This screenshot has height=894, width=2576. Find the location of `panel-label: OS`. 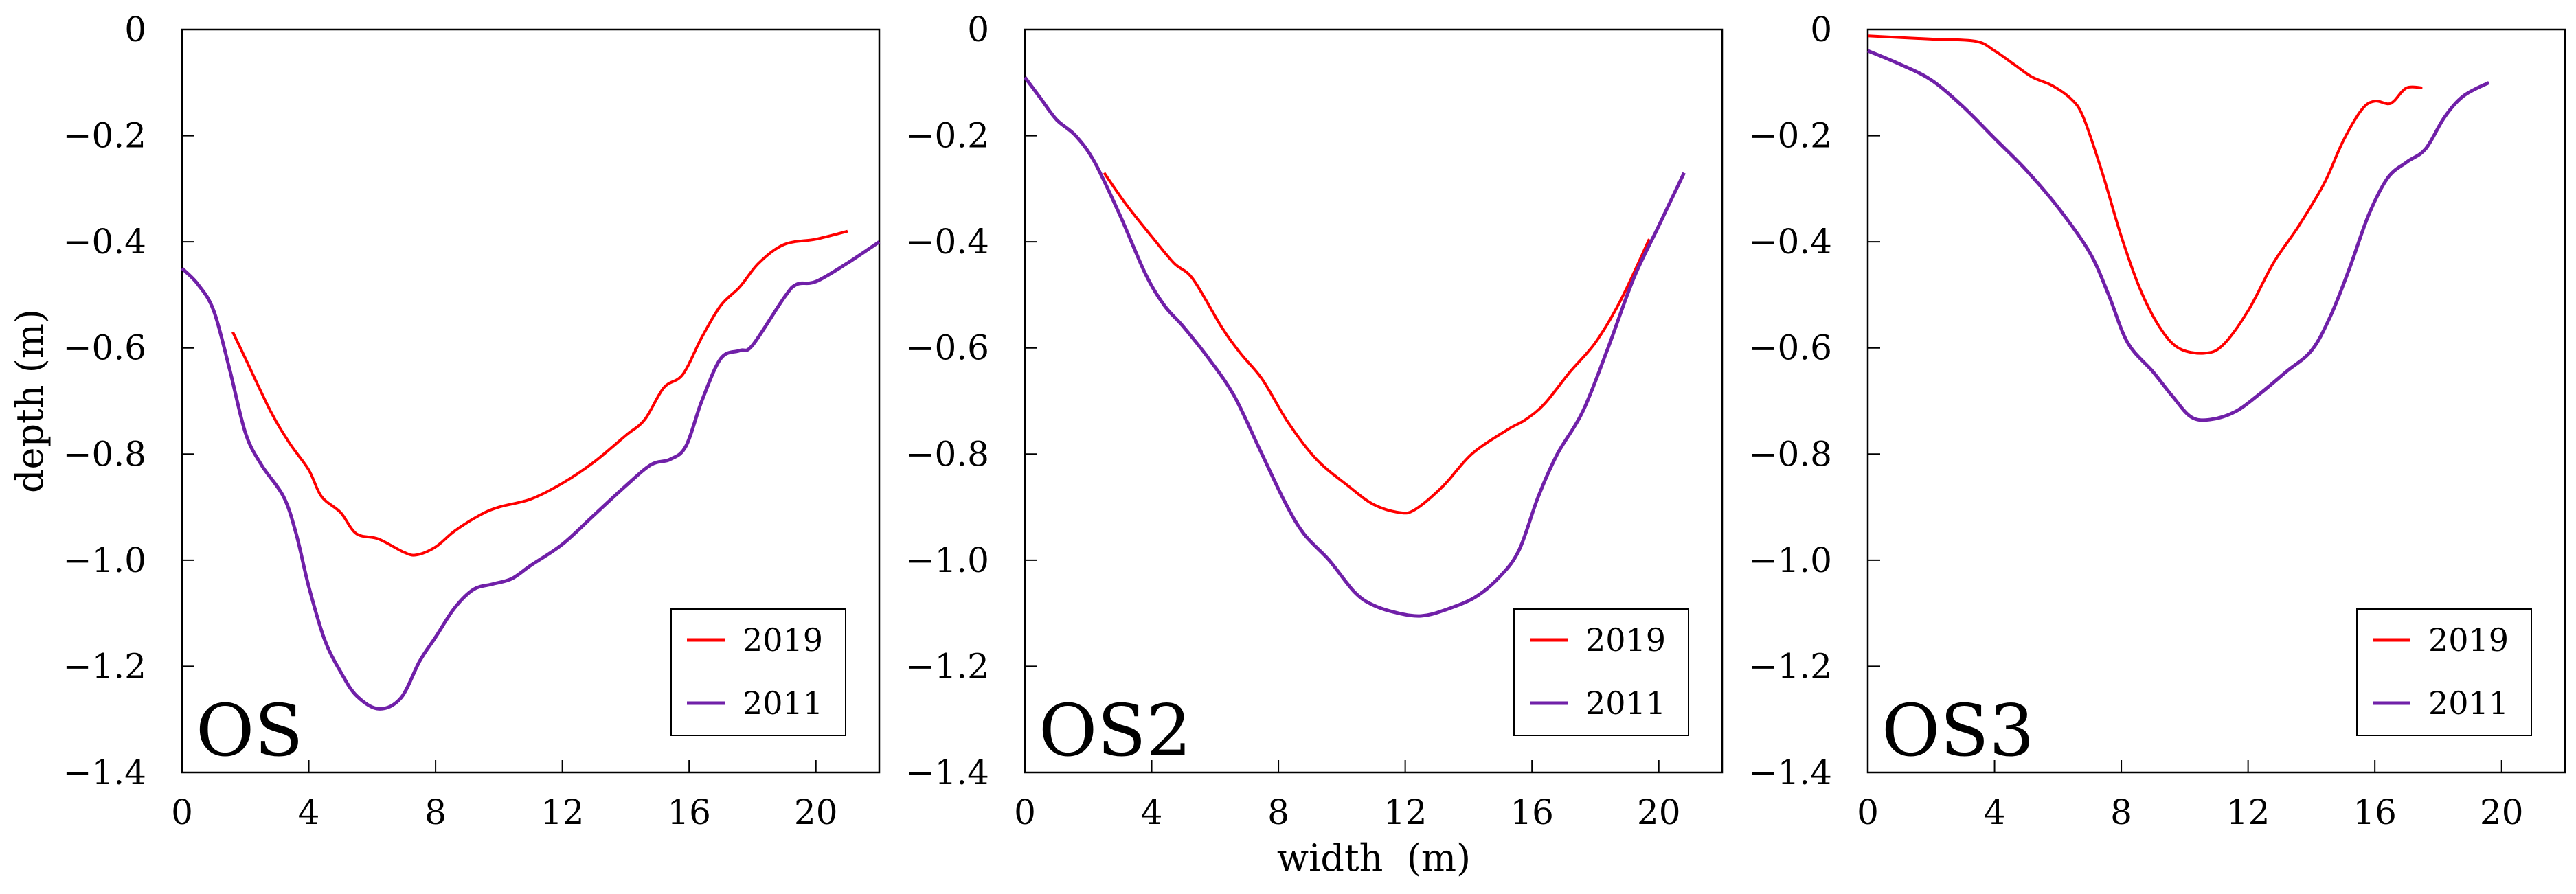

panel-label: OS is located at coordinates (250, 730).